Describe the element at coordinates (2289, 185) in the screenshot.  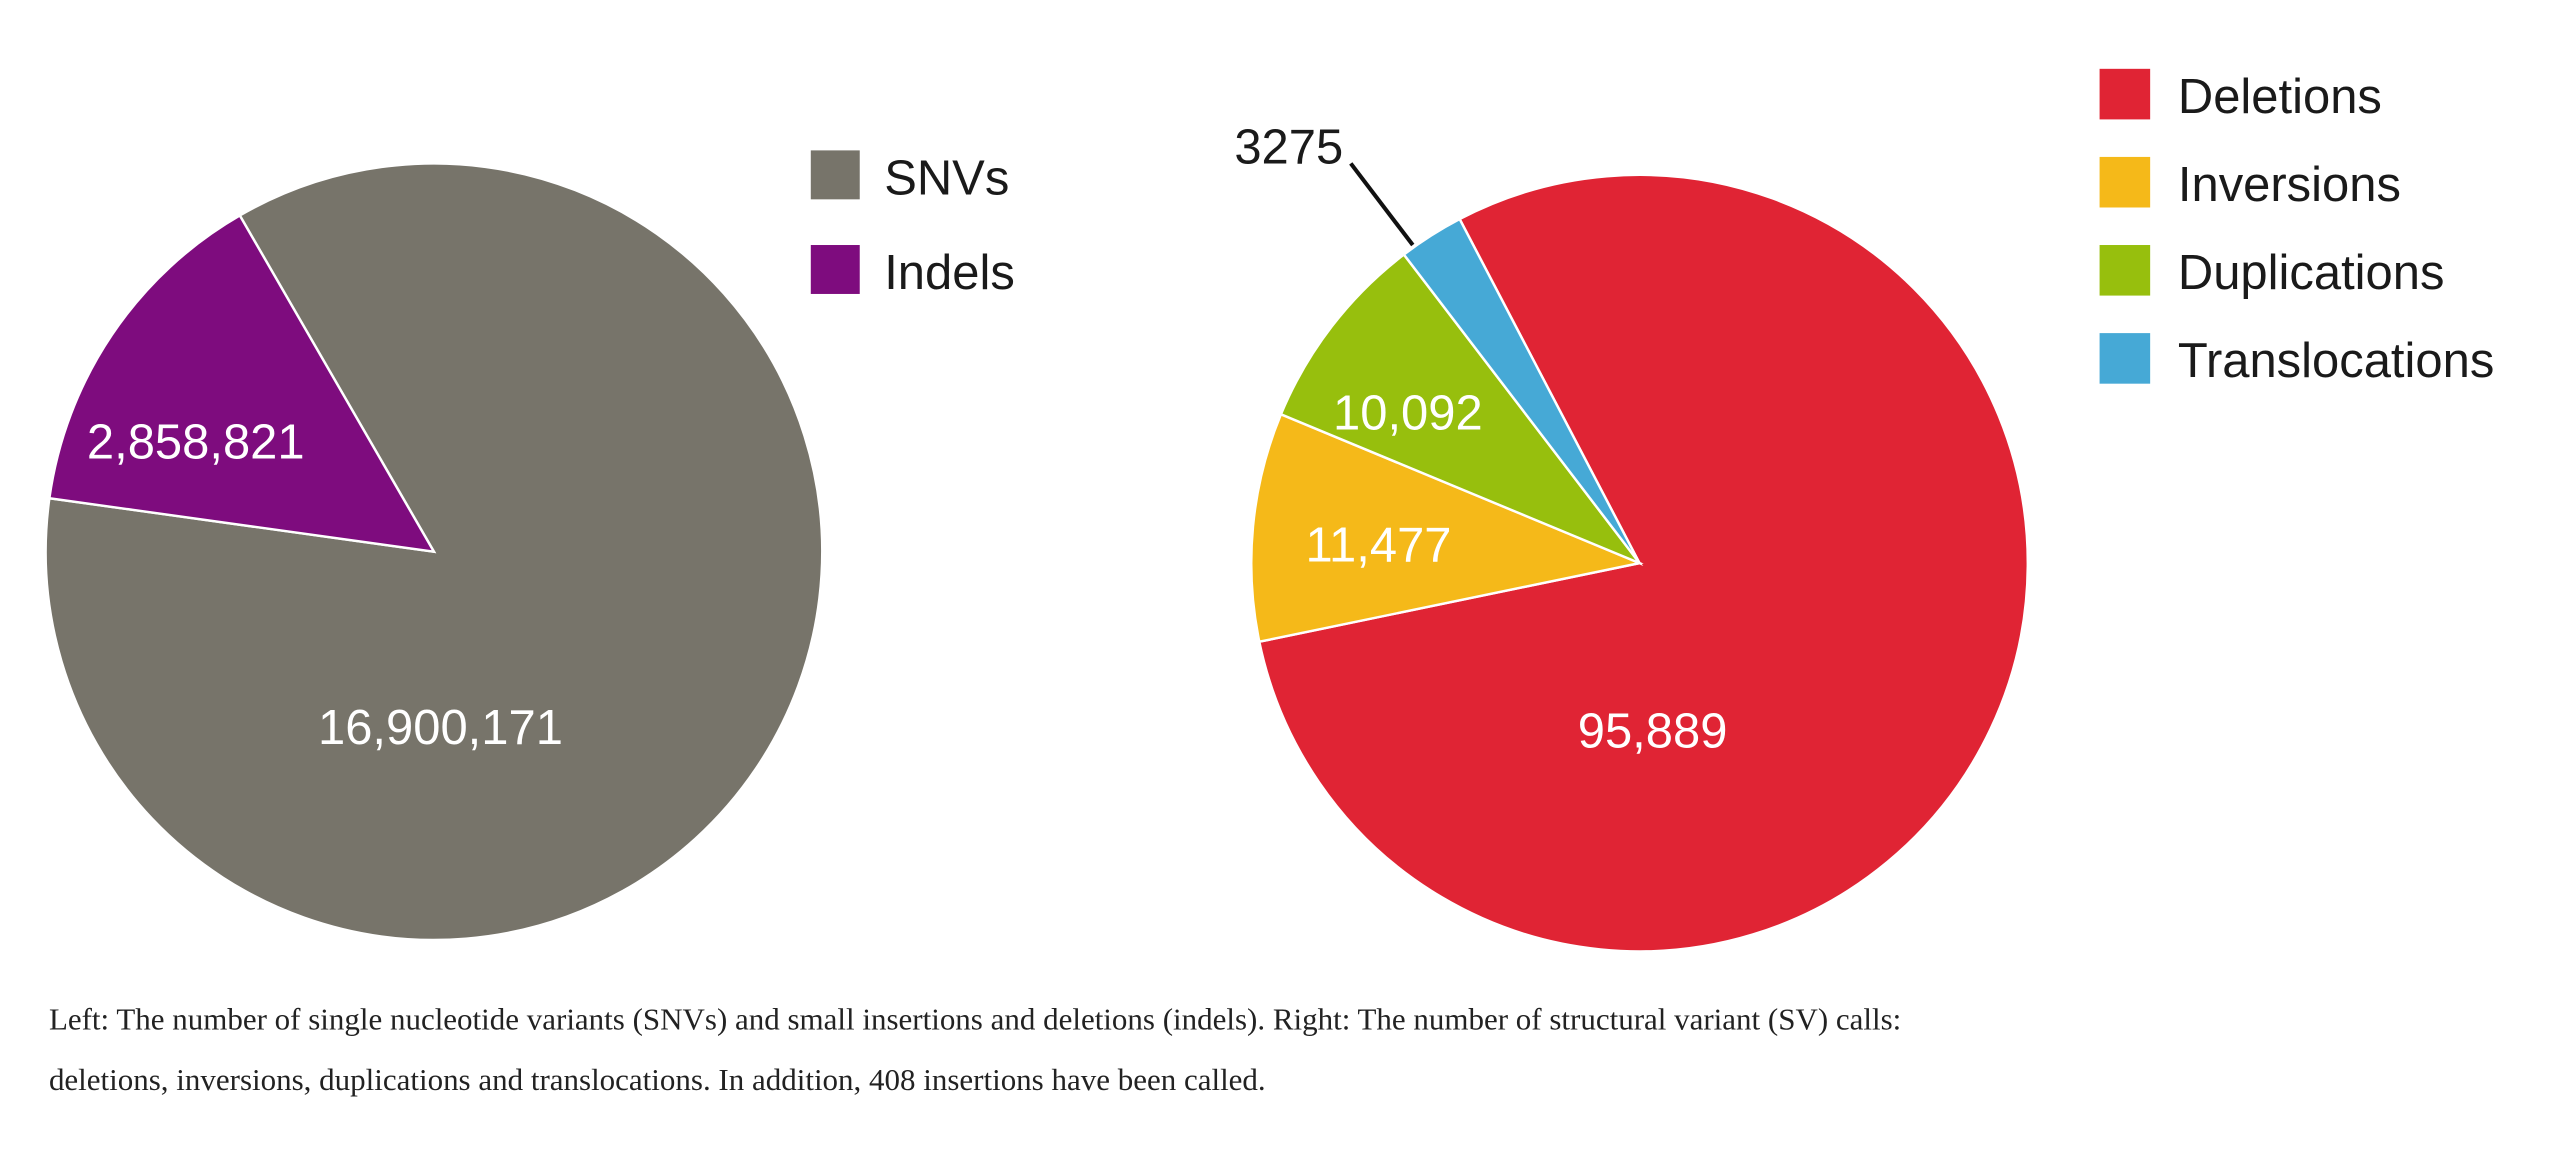
I see `legend-label-inversions: Inversions` at that location.